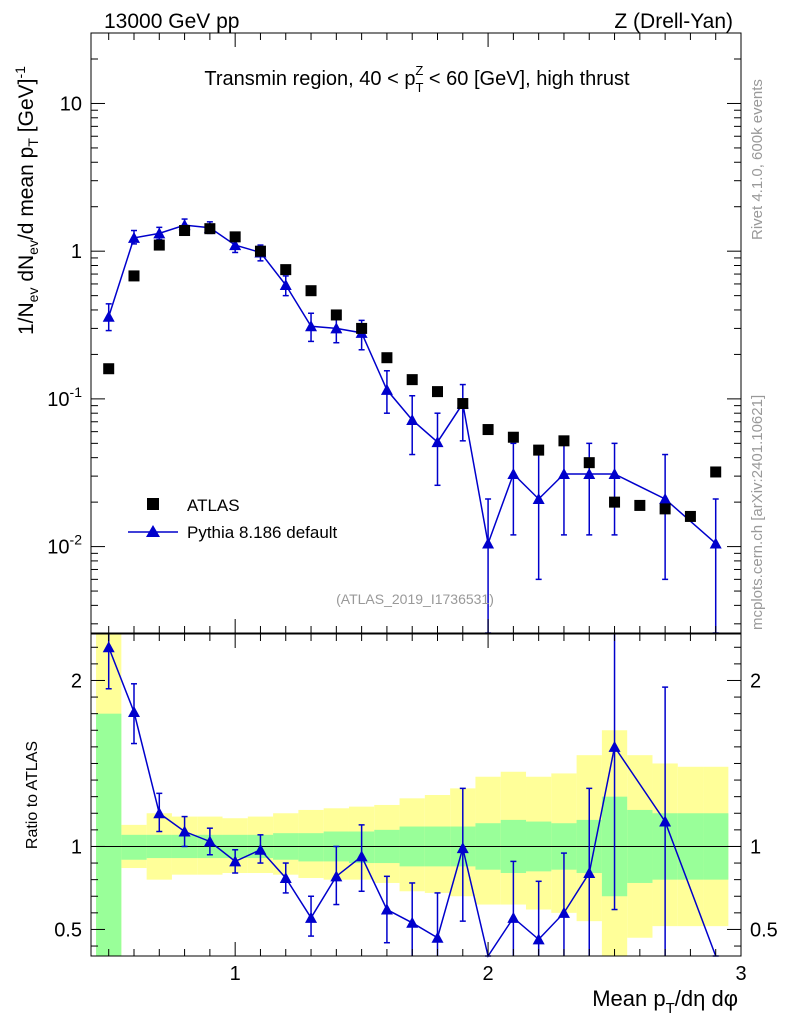  What do you see at coordinates (26, 200) in the screenshot?
I see `main-ylabel: 1/Nev dNev/d mean pT [GeV]-1` at bounding box center [26, 200].